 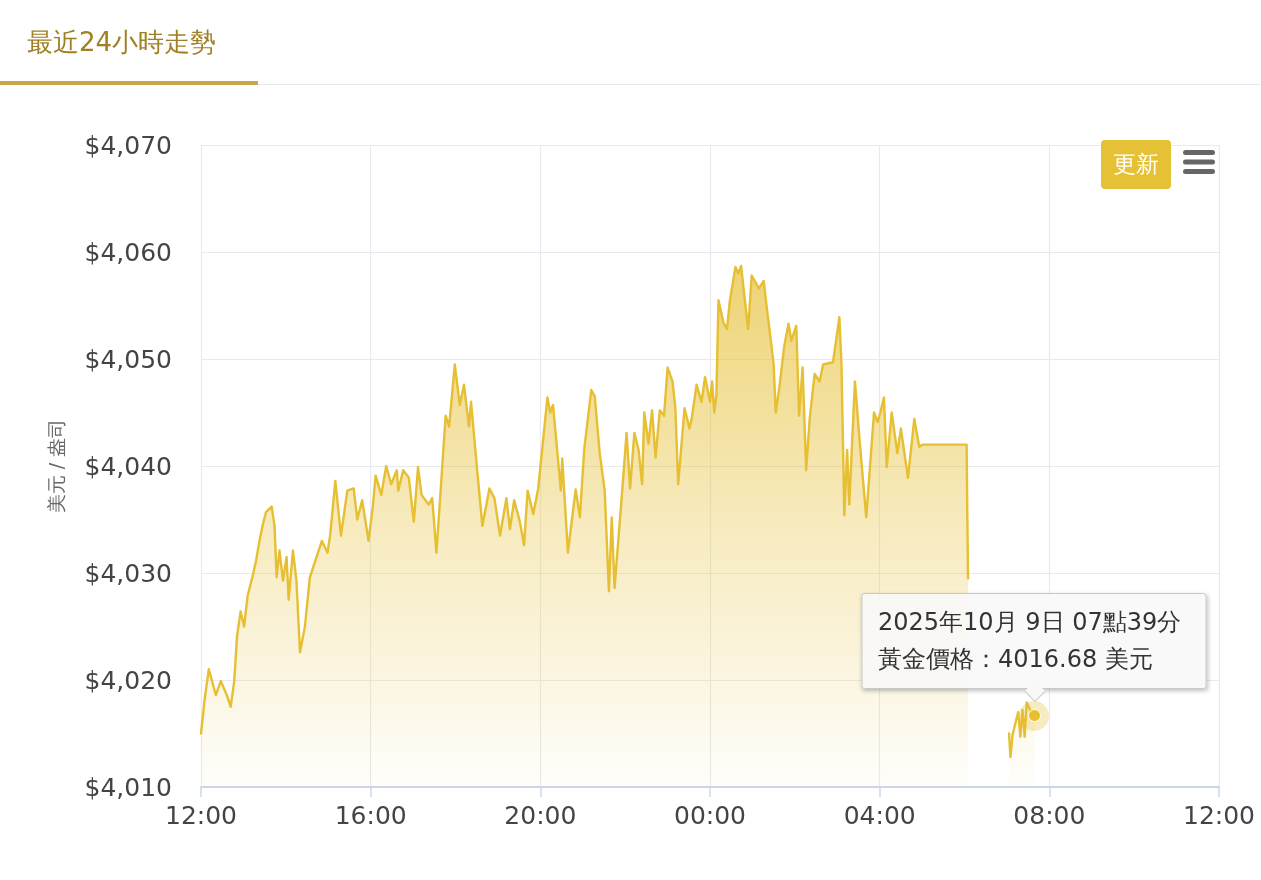 What do you see at coordinates (128, 680) in the screenshot?
I see `y-tick-label: $4,020` at bounding box center [128, 680].